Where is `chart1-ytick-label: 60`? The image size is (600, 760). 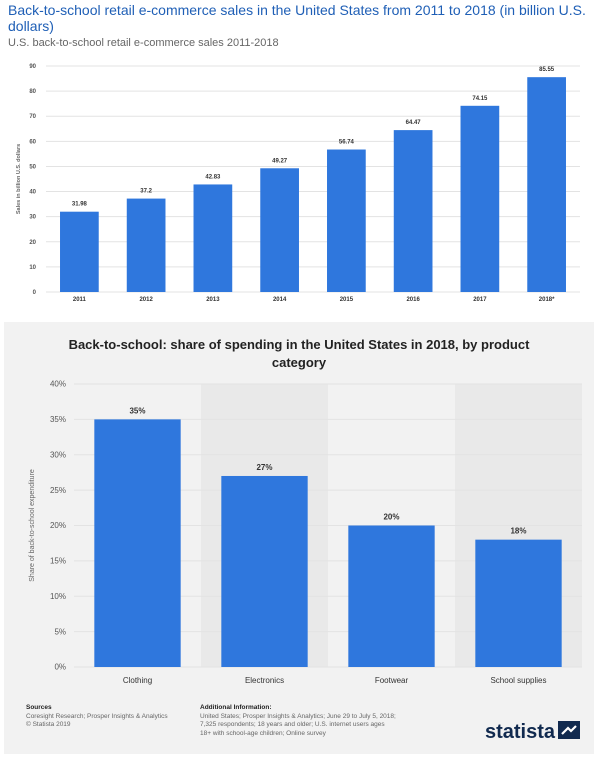
chart1-ytick-label: 60 is located at coordinates (32, 142).